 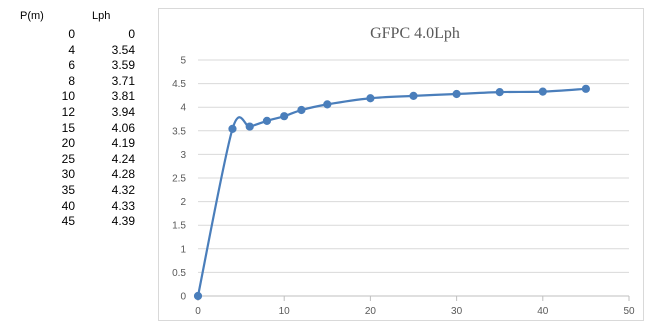 I want to click on x-tick-label: 30, so click(x=457, y=311).